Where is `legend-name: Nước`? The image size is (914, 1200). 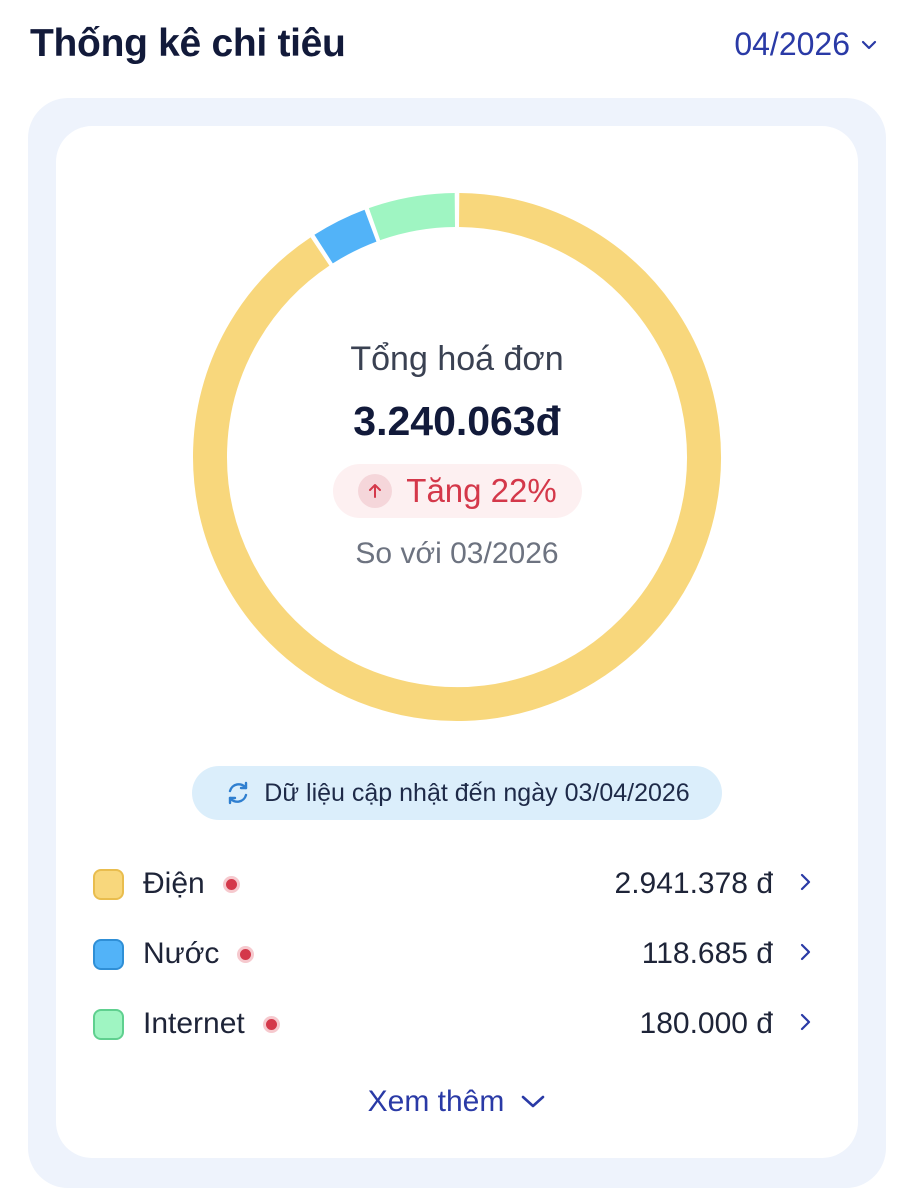 legend-name: Nước is located at coordinates (181, 953).